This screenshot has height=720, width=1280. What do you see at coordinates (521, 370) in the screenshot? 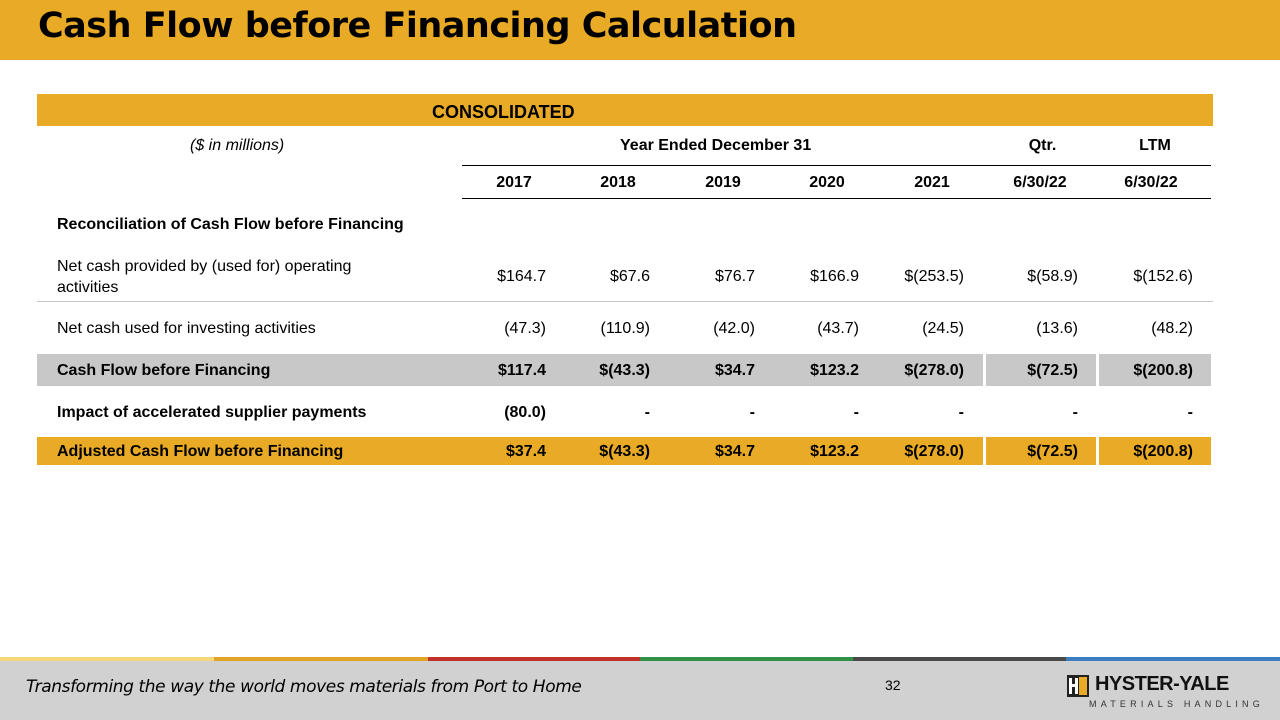
I see `table-cell: $117.4` at bounding box center [521, 370].